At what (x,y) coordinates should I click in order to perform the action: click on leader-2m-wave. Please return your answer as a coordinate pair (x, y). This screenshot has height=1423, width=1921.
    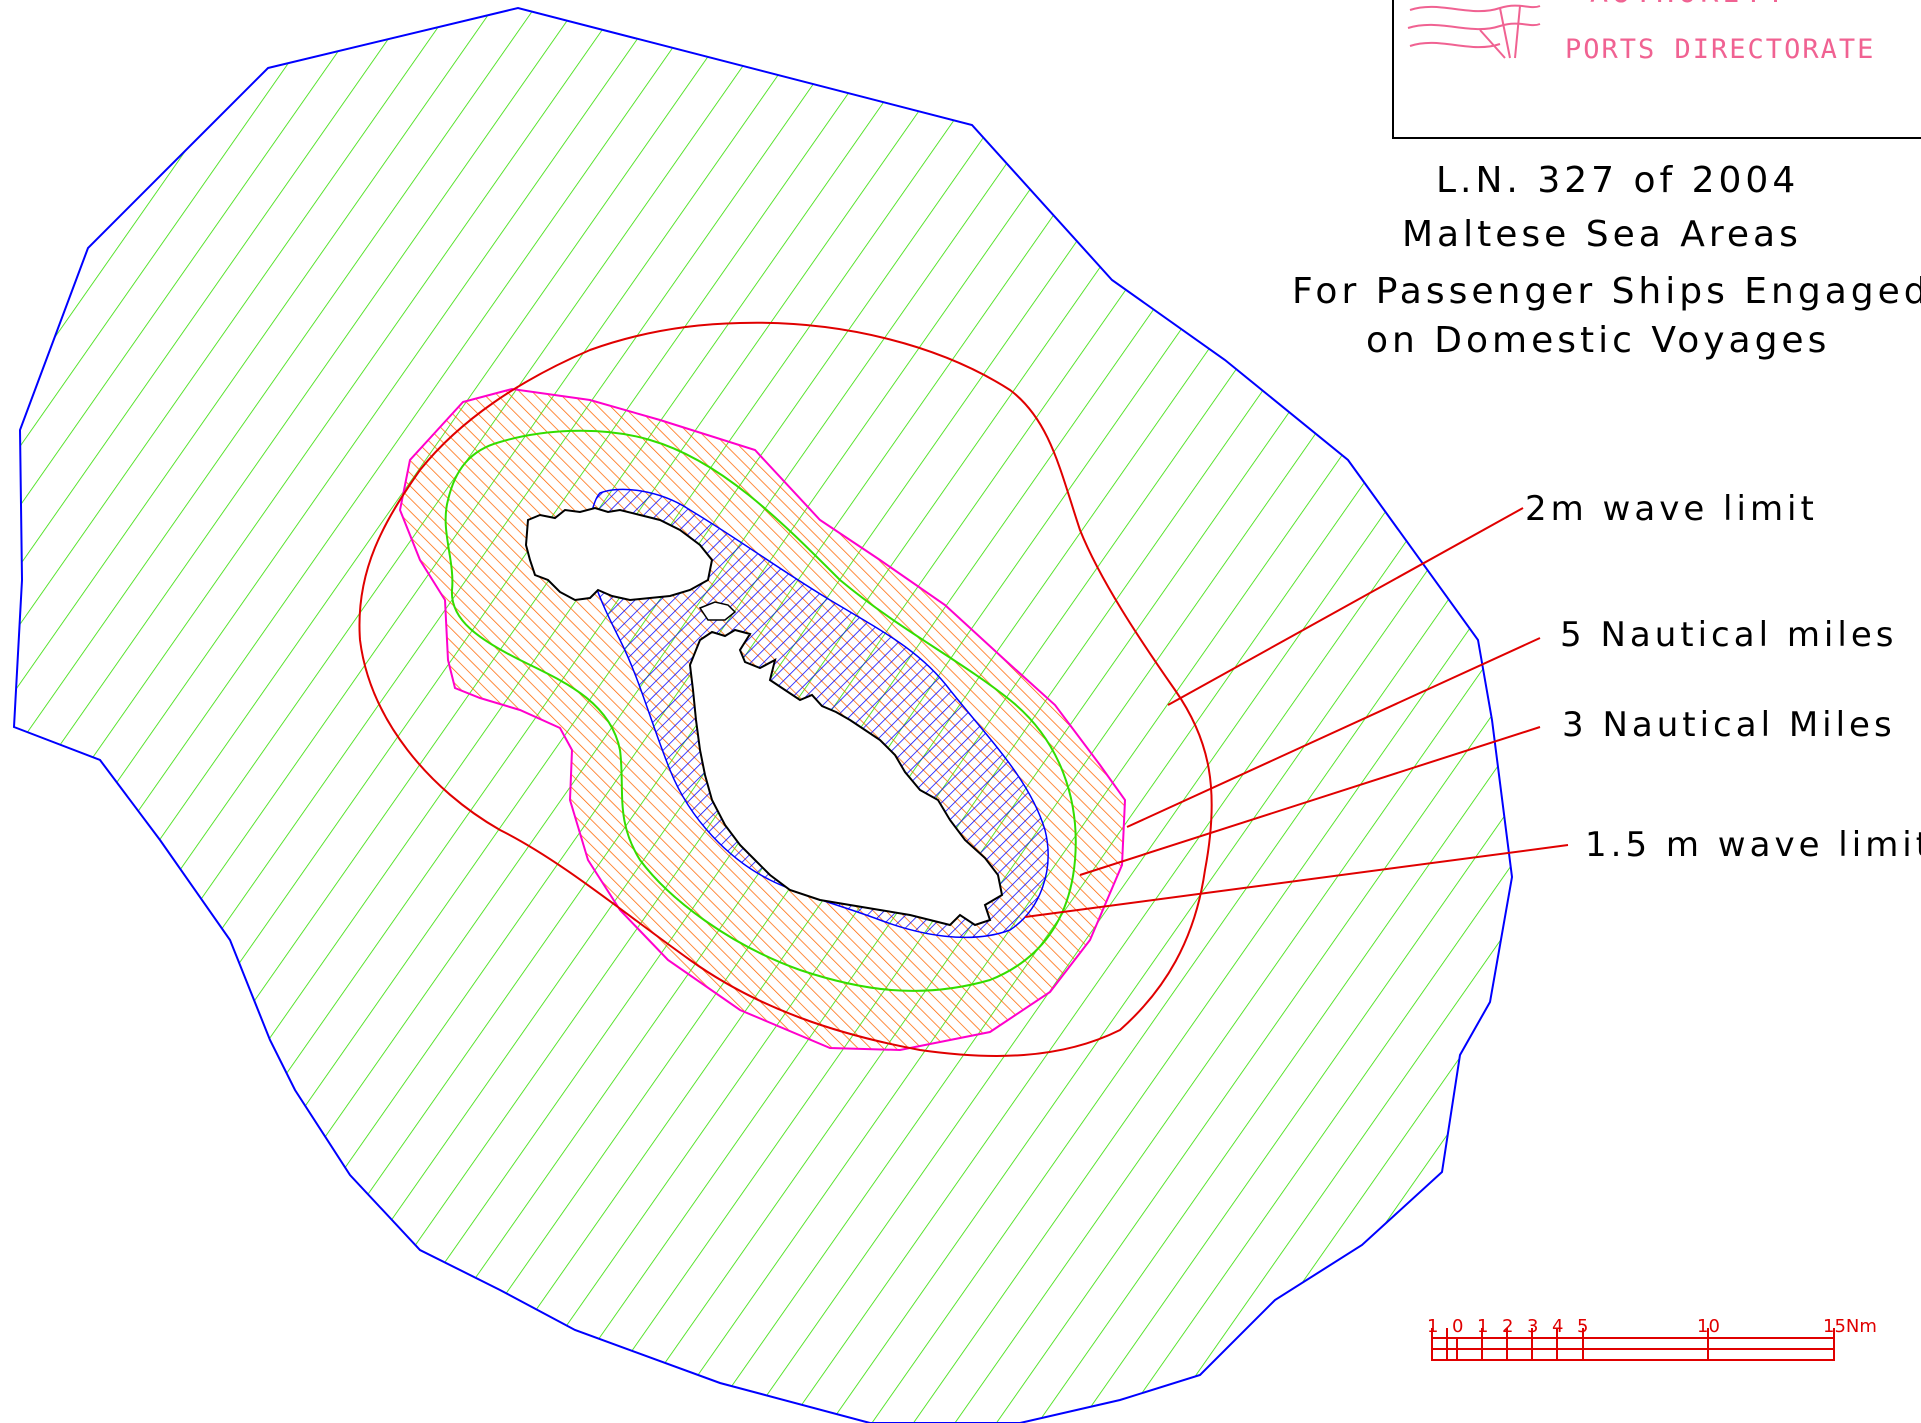
    Looking at the image, I should click on (1345, 606).